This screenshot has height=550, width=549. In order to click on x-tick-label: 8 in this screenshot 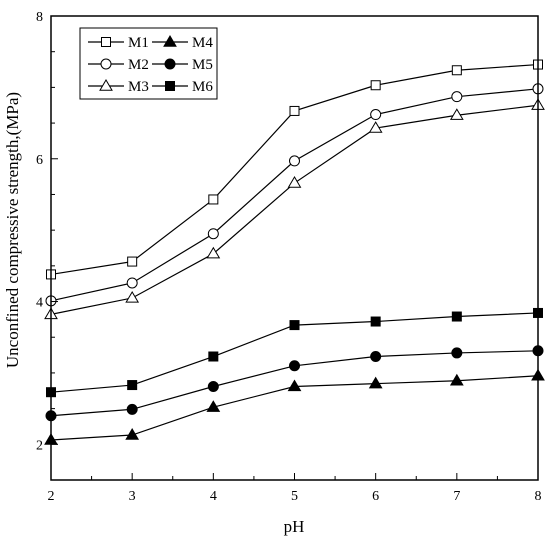, I will do `click(538, 496)`.